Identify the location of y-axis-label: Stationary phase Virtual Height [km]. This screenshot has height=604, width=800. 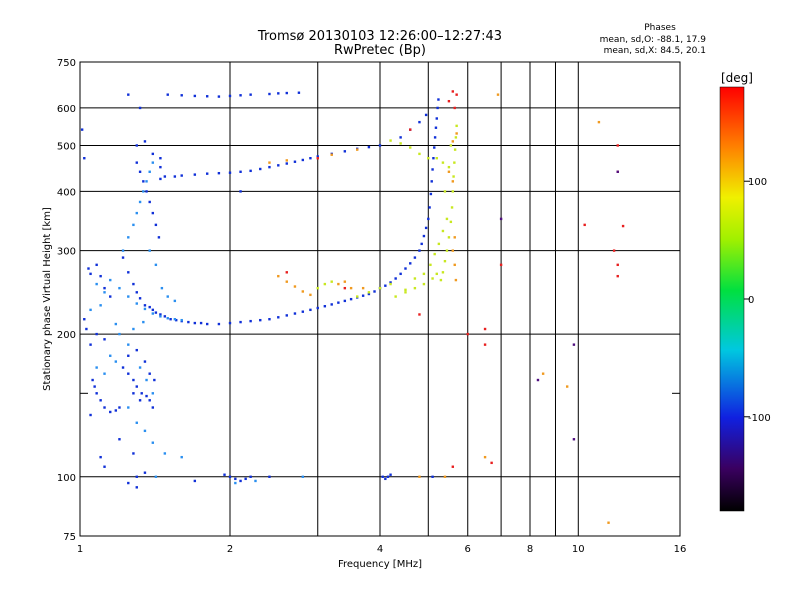
(47, 299).